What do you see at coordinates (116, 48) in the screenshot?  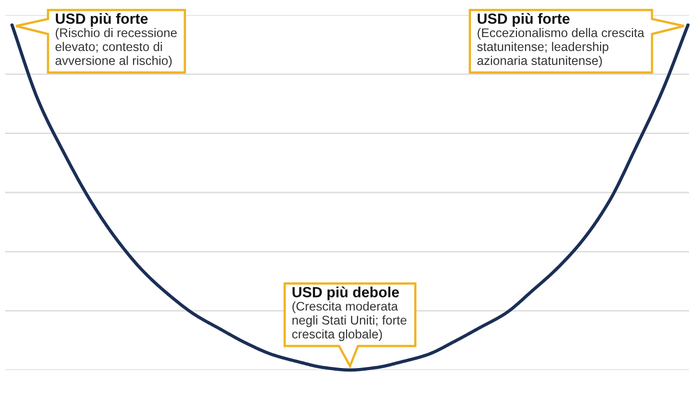 I see `annotation: (Rischio di recessione elevato; contesto di avversione al rischio)` at bounding box center [116, 48].